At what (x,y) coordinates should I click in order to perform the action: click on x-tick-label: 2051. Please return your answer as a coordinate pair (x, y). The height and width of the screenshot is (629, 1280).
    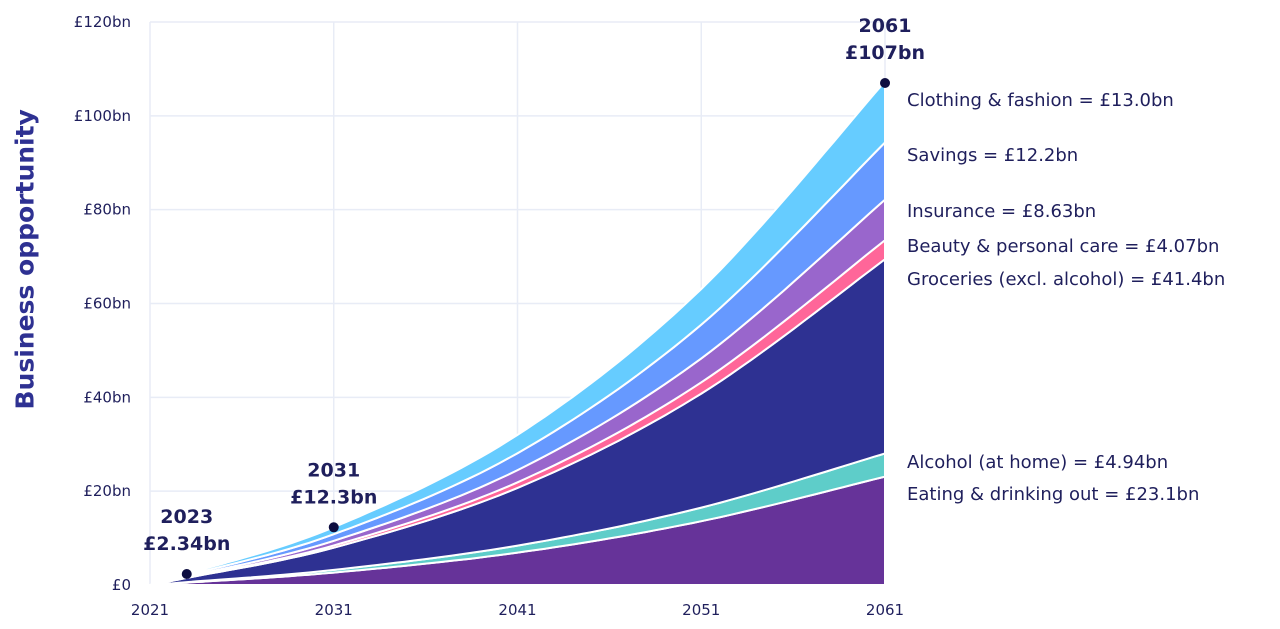
    Looking at the image, I should click on (701, 610).